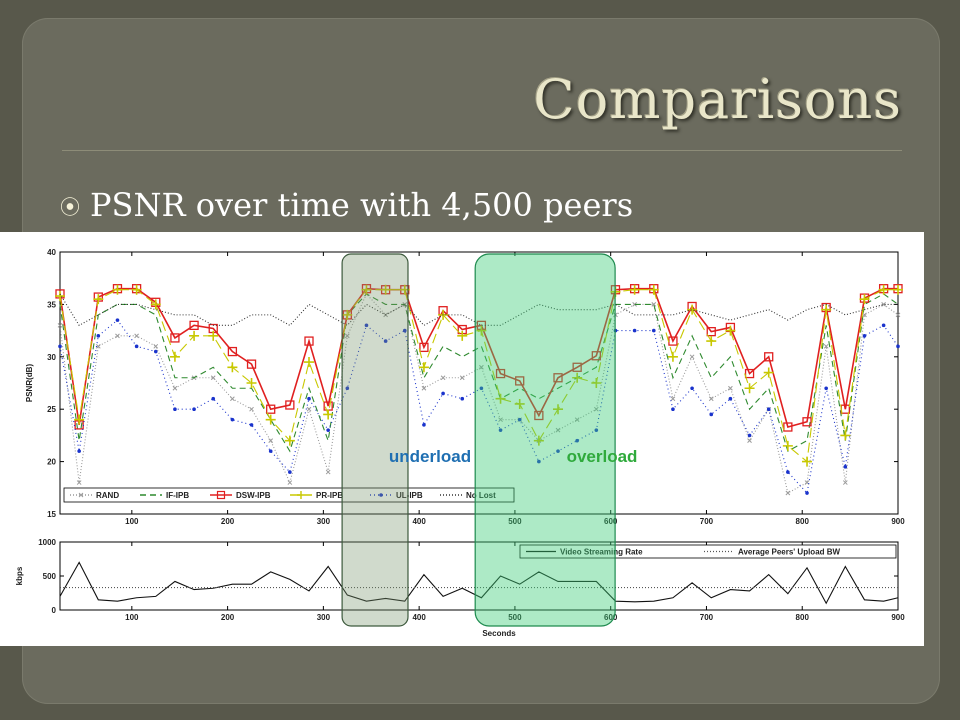 This screenshot has width=960, height=720. I want to click on bandwidth-xtick-label: 300, so click(324, 617).